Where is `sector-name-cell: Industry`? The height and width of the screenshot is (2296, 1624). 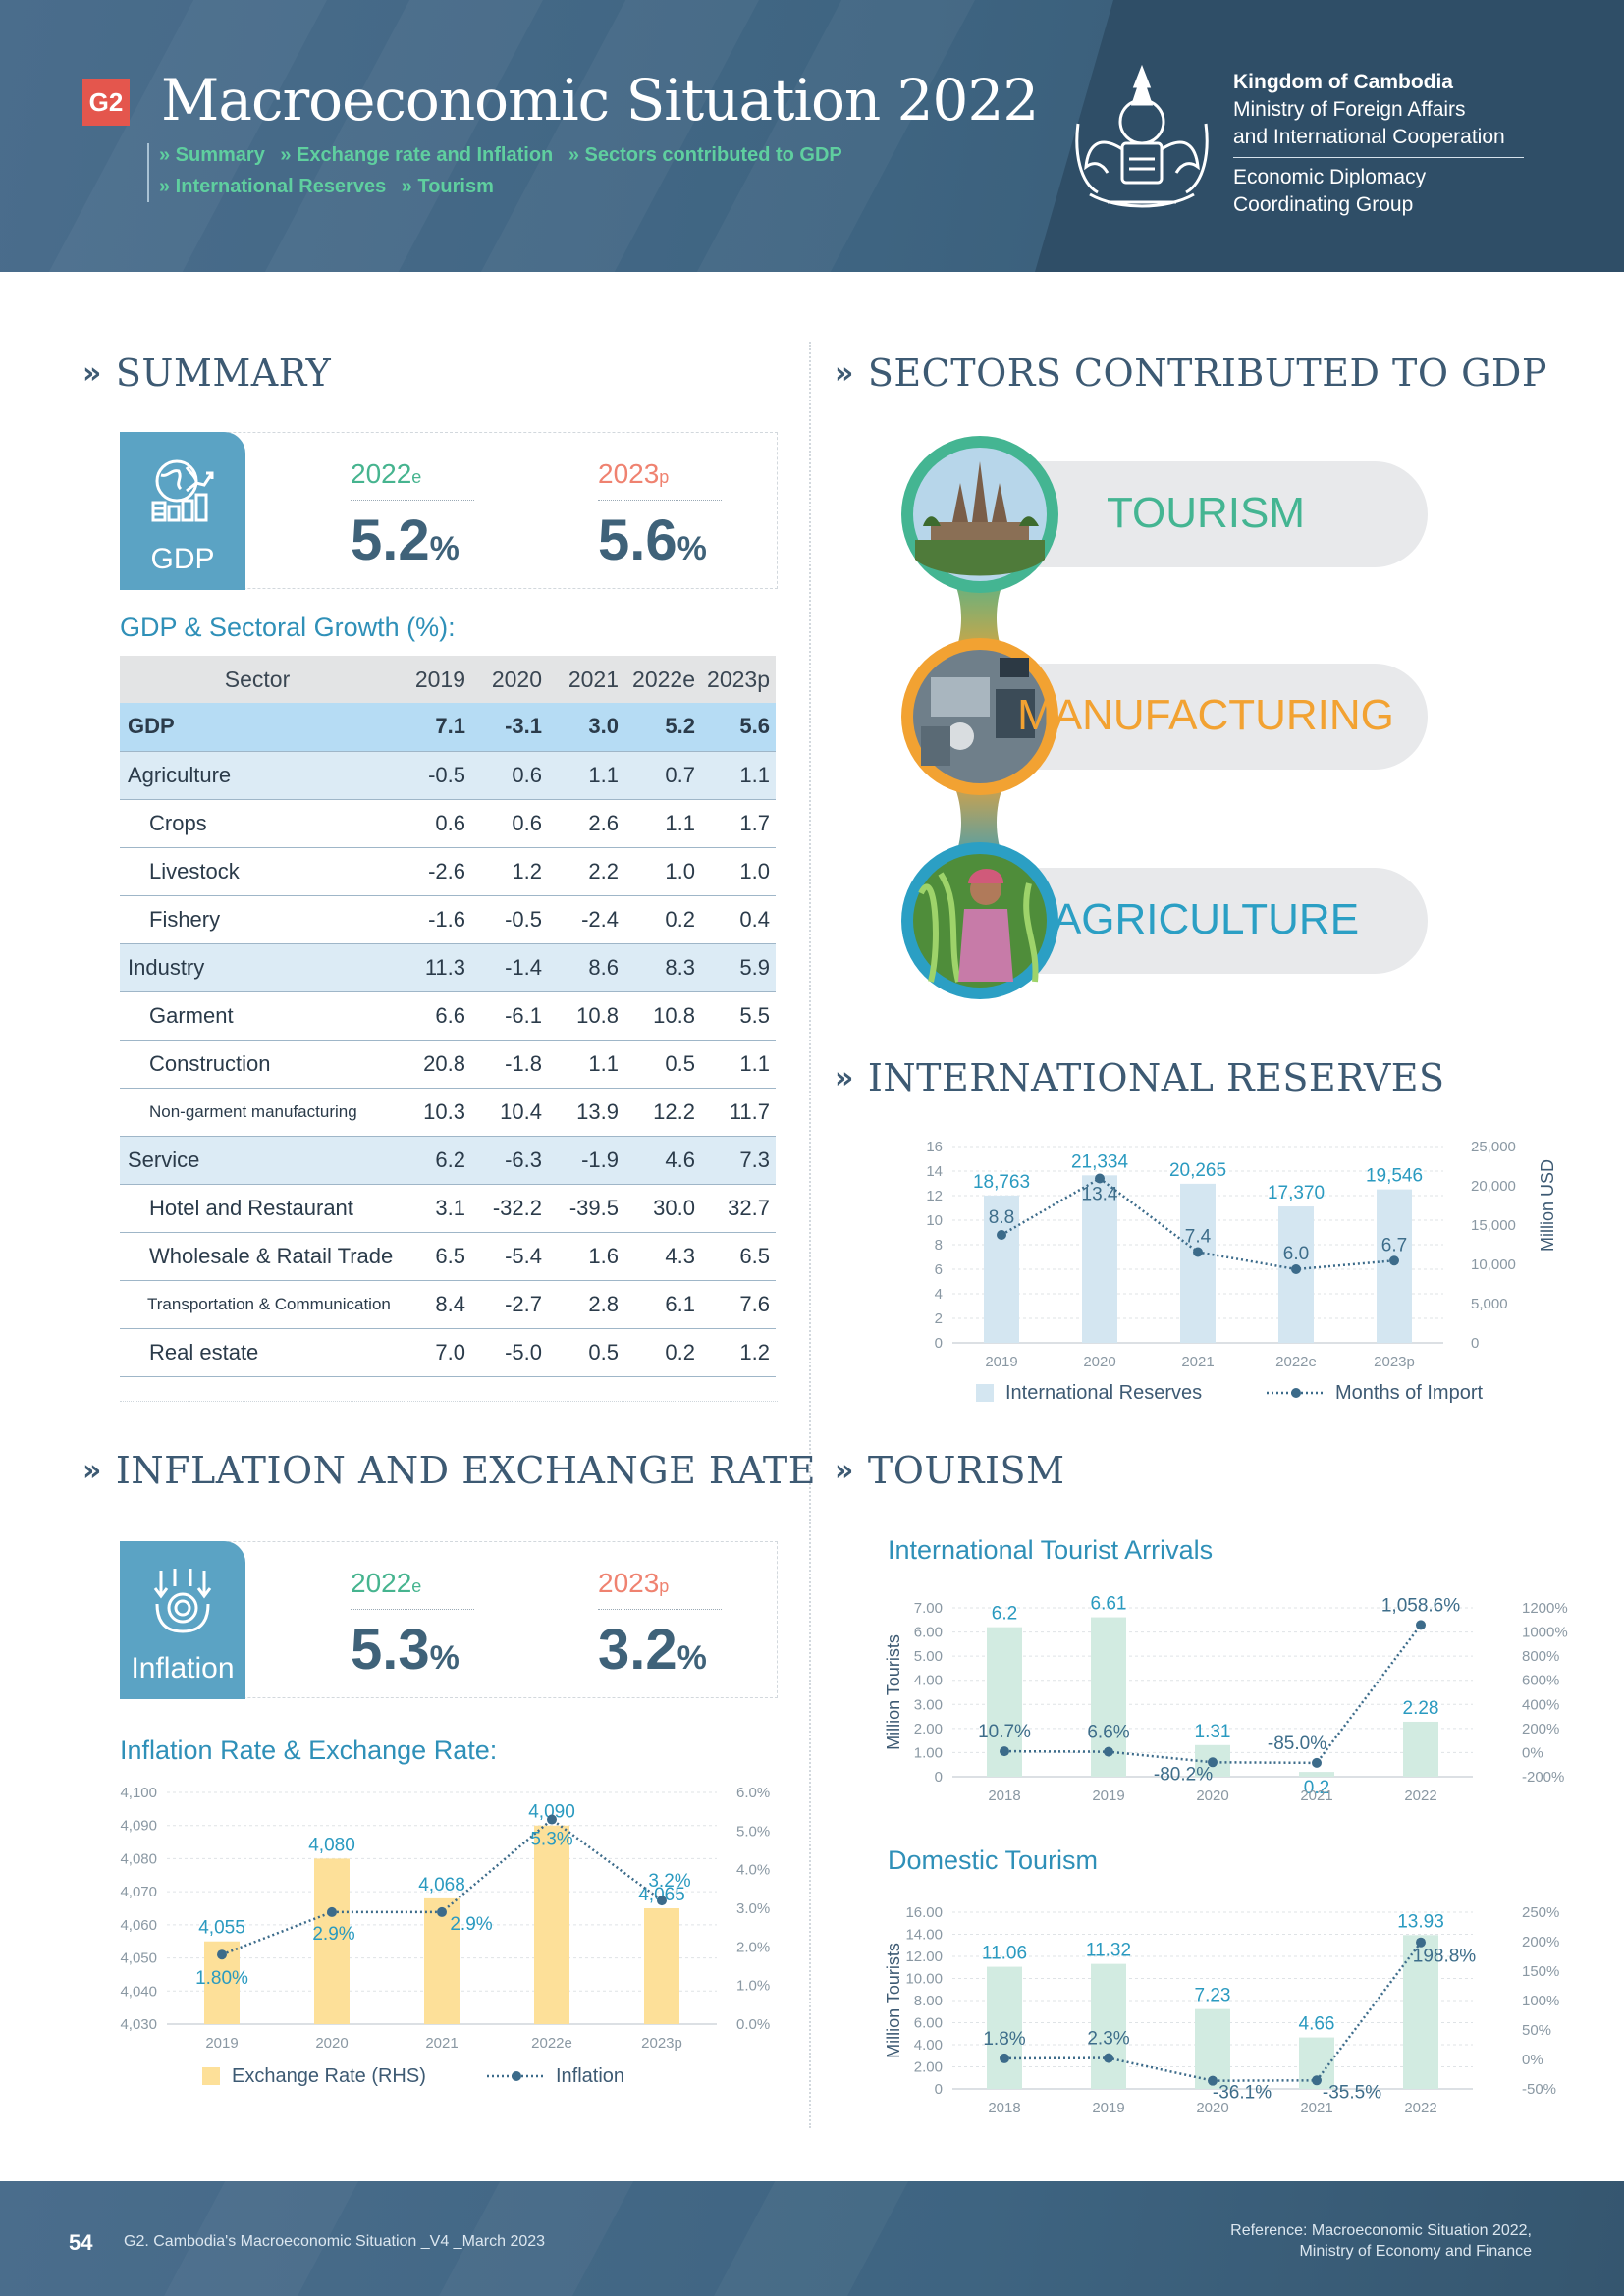
sector-name-cell: Industry is located at coordinates (257, 968).